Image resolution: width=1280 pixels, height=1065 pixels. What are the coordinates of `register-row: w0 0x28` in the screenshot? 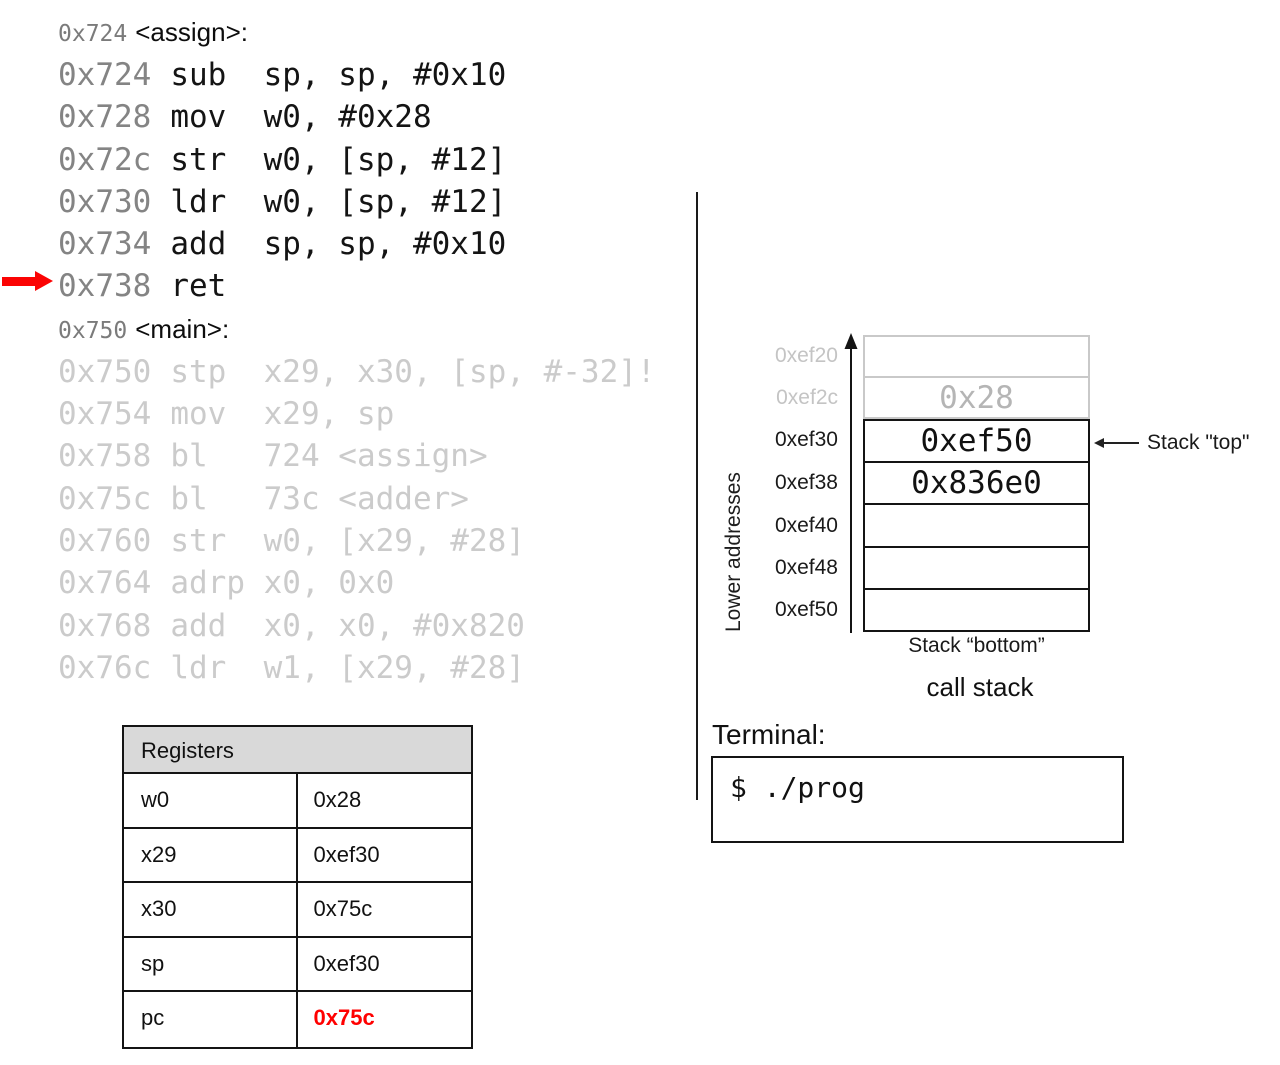 It's located at (297, 801).